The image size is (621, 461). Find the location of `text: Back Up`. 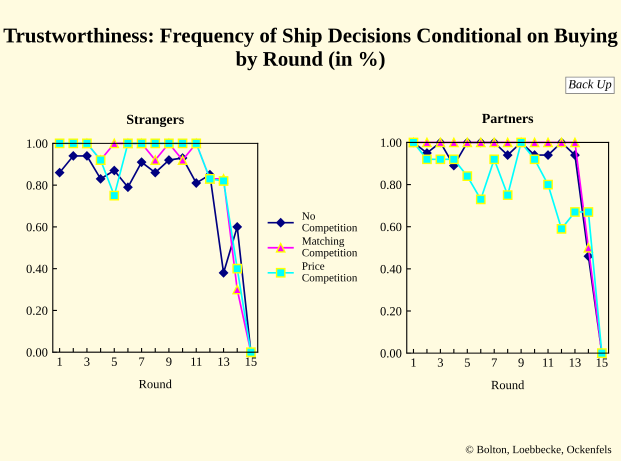

text: Back Up is located at coordinates (590, 85).